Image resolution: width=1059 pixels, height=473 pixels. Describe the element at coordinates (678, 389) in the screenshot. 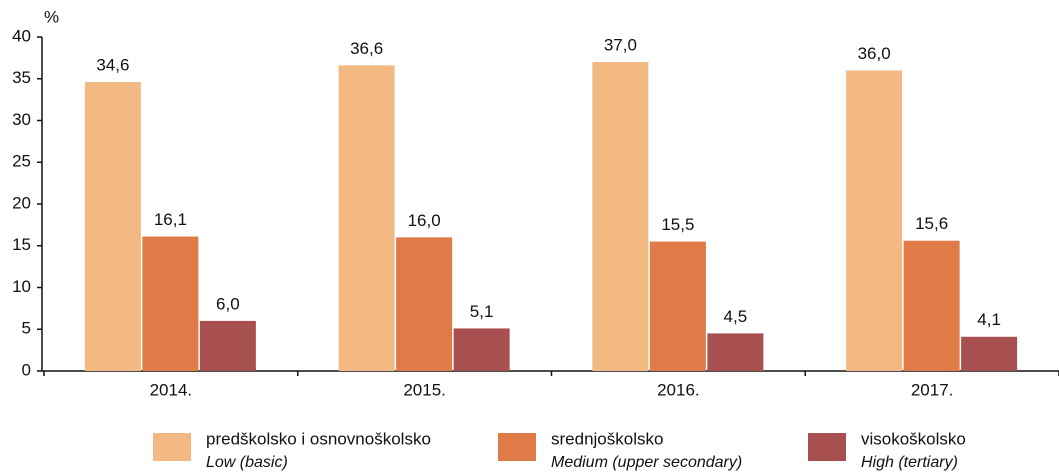

I see `x-tick-label: 2016.` at that location.